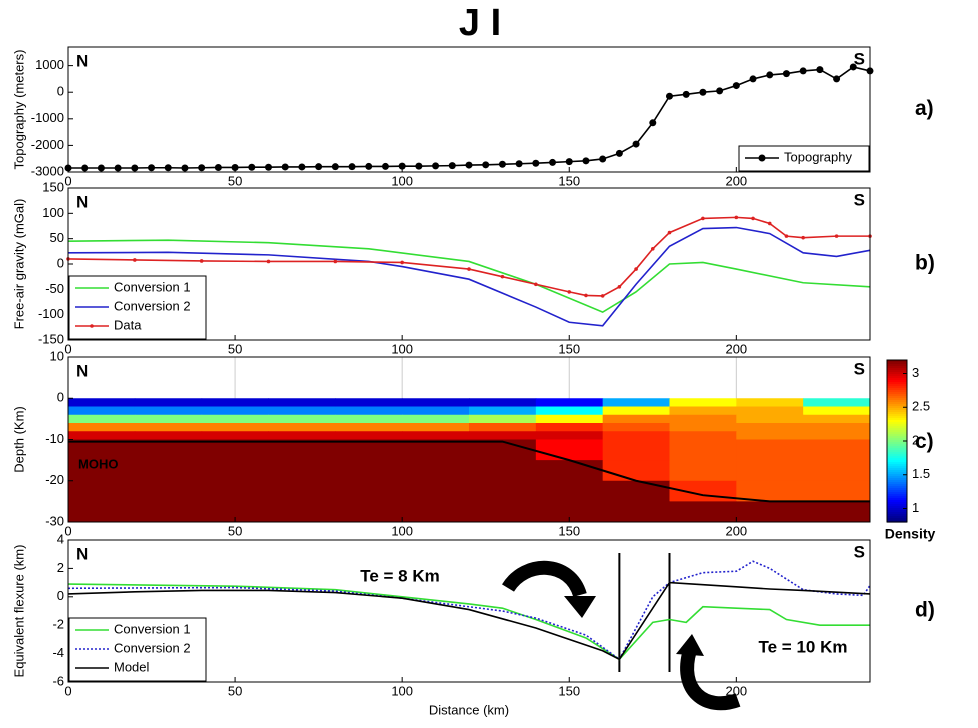  What do you see at coordinates (51, 313) in the screenshot?
I see `y-tick-label: -100` at bounding box center [51, 313].